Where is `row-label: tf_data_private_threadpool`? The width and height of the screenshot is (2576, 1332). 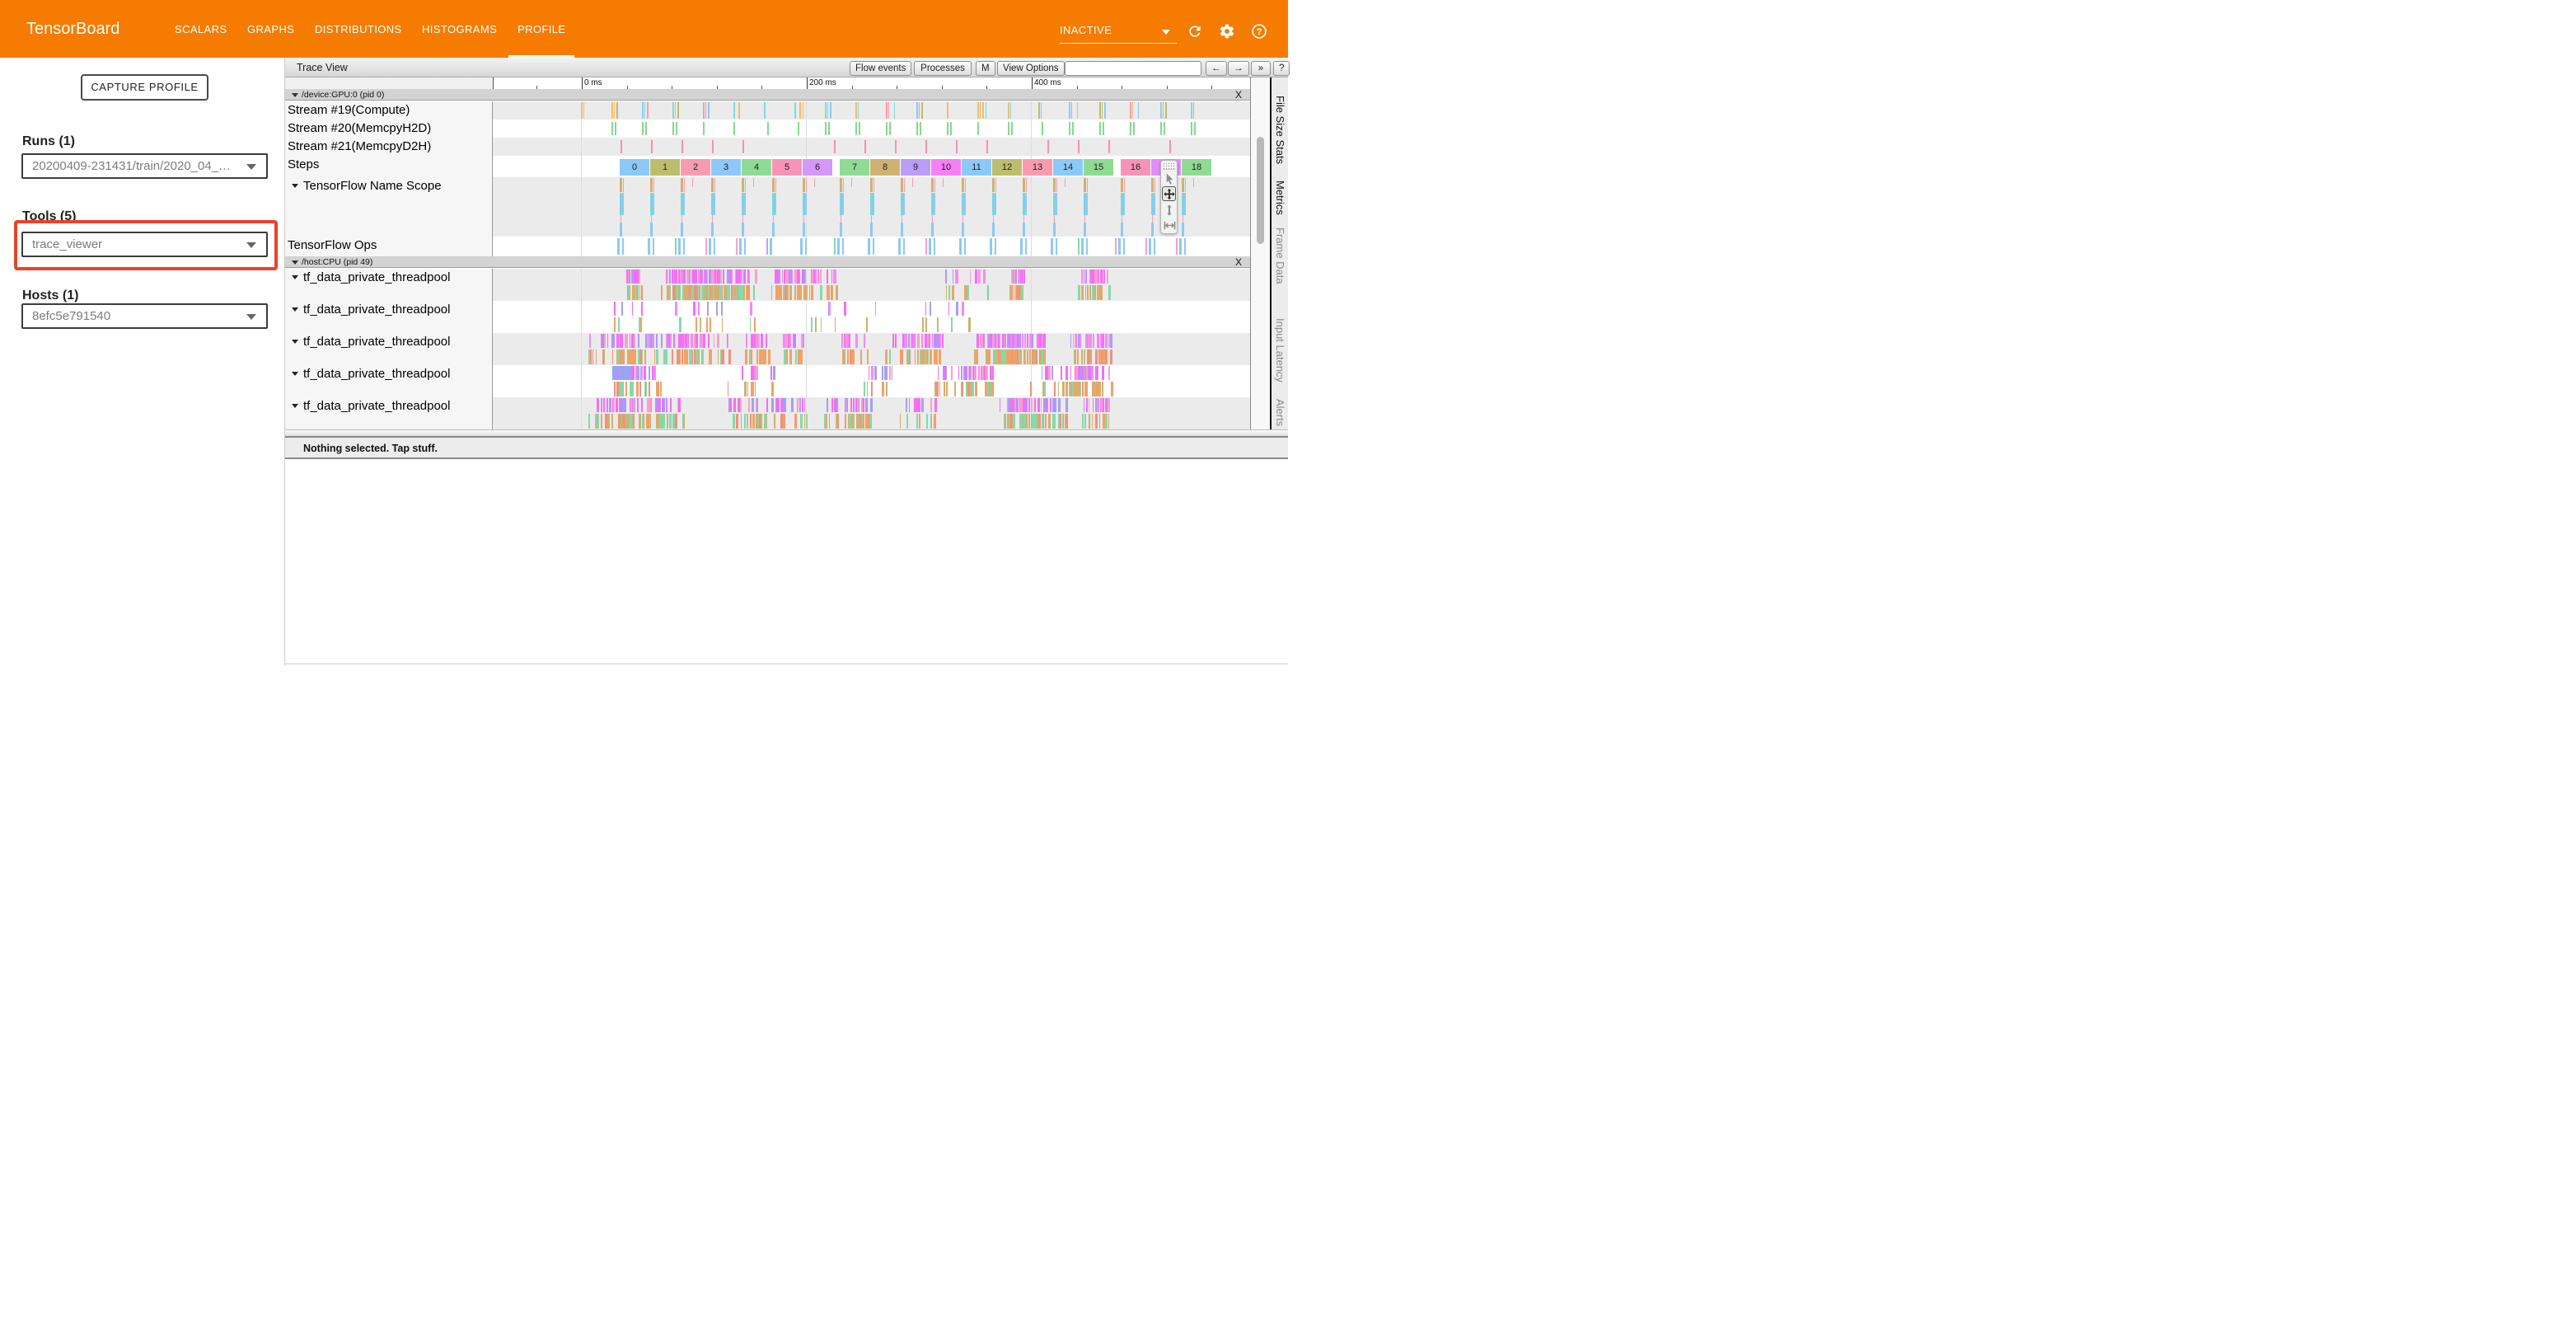 row-label: tf_data_private_threadpool is located at coordinates (377, 374).